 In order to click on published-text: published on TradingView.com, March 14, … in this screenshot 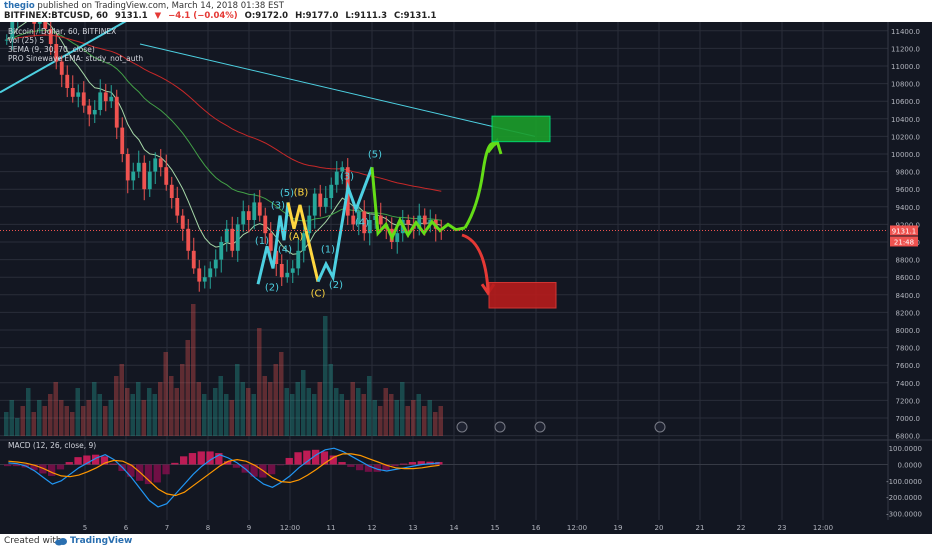, I will do `click(160, 6)`.